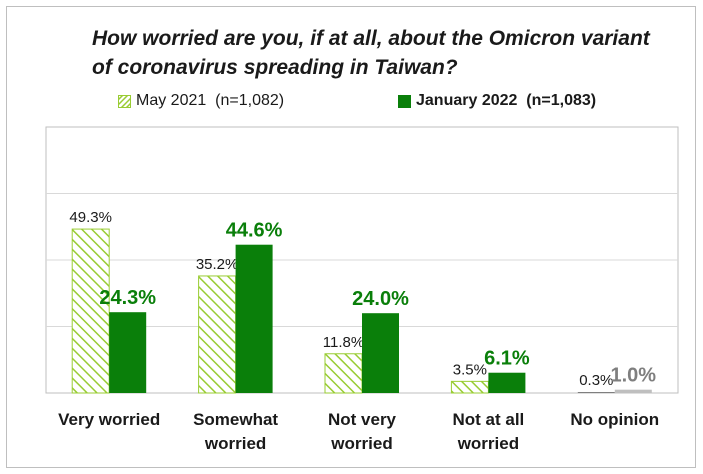  Describe the element at coordinates (362, 419) in the screenshot. I see `category-label: Not very` at that location.